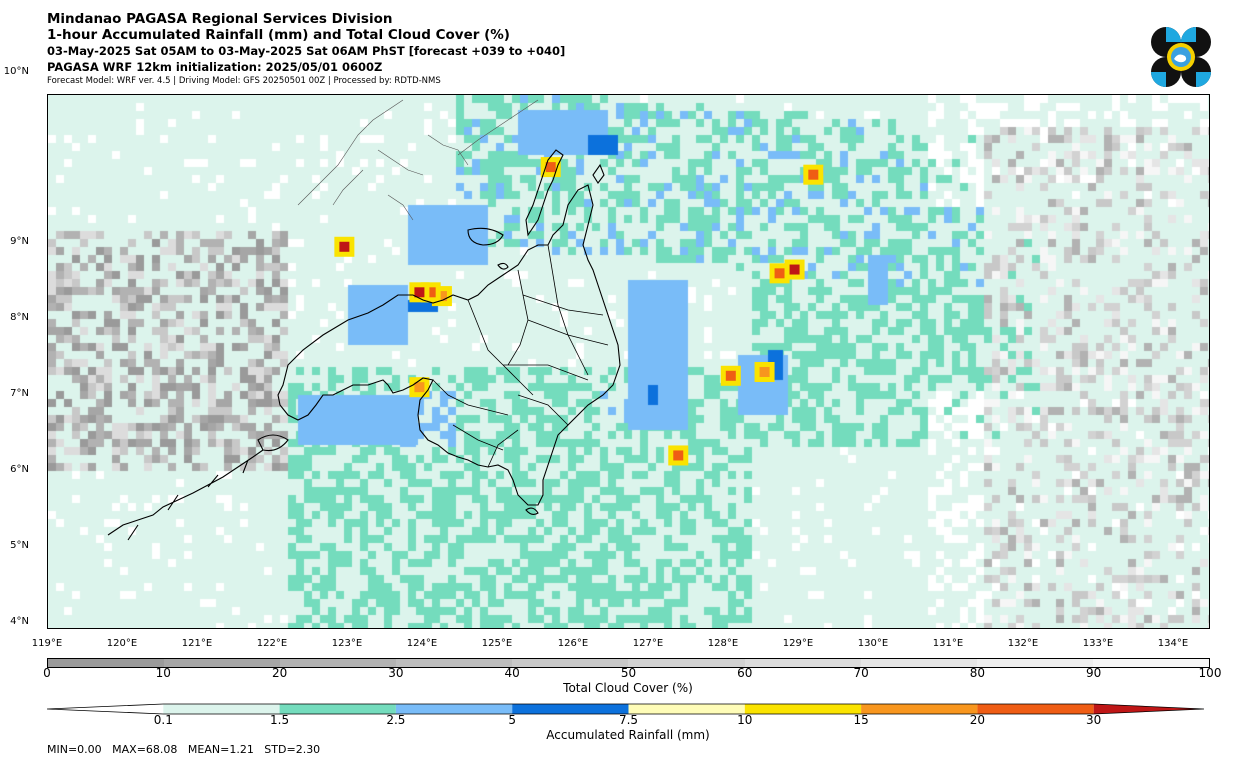  What do you see at coordinates (1181, 57) in the screenshot?
I see `pagasa-logo` at bounding box center [1181, 57].